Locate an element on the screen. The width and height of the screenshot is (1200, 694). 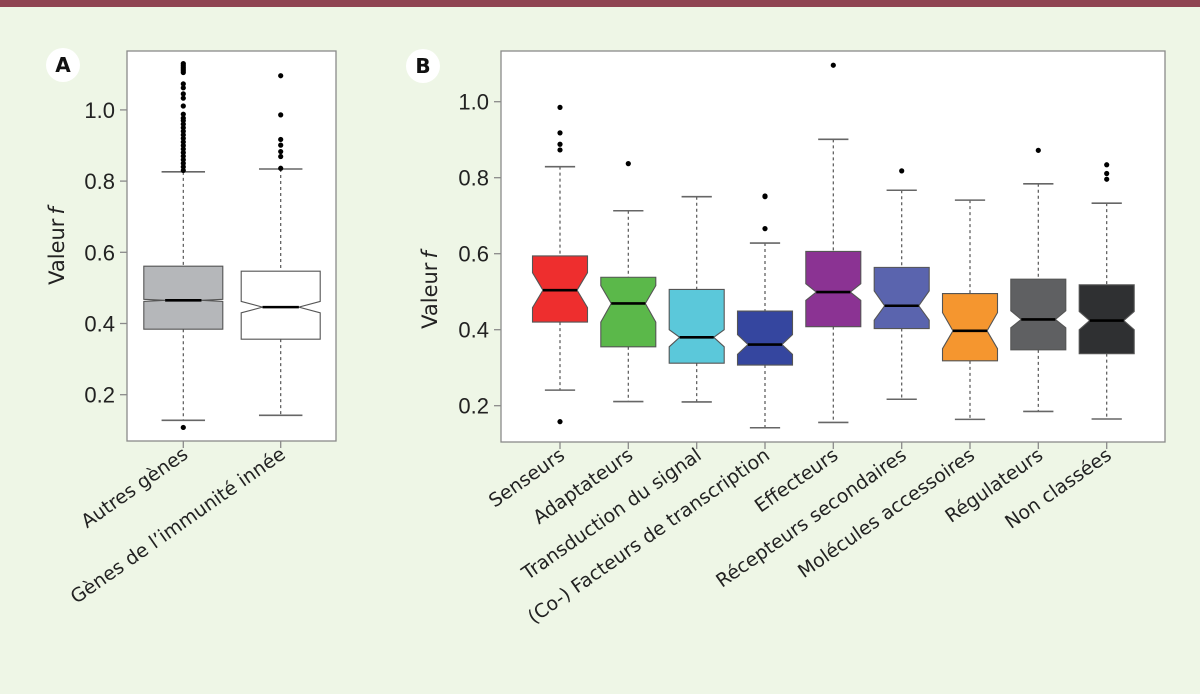
panel-a-badge is located at coordinates (63, 65).